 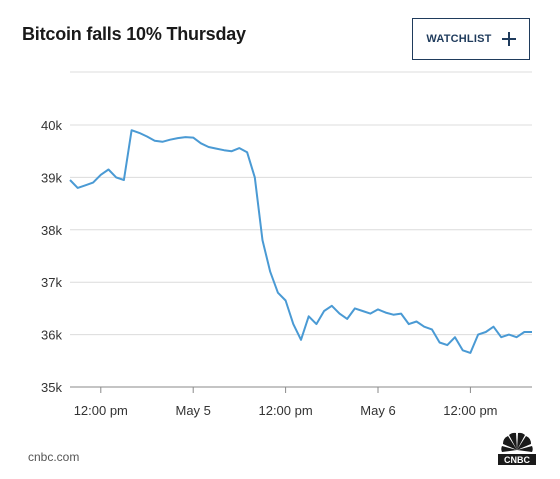 I want to click on y-tick-label: 37k, so click(x=51, y=282).